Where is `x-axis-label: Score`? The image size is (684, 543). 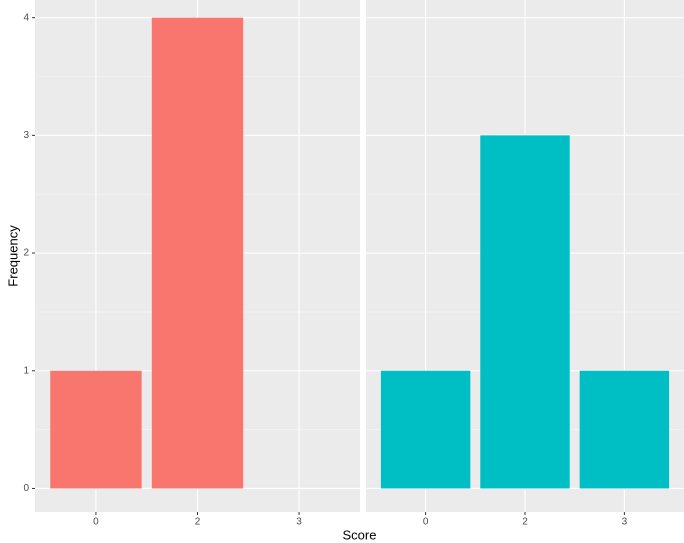 x-axis-label: Score is located at coordinates (360, 534).